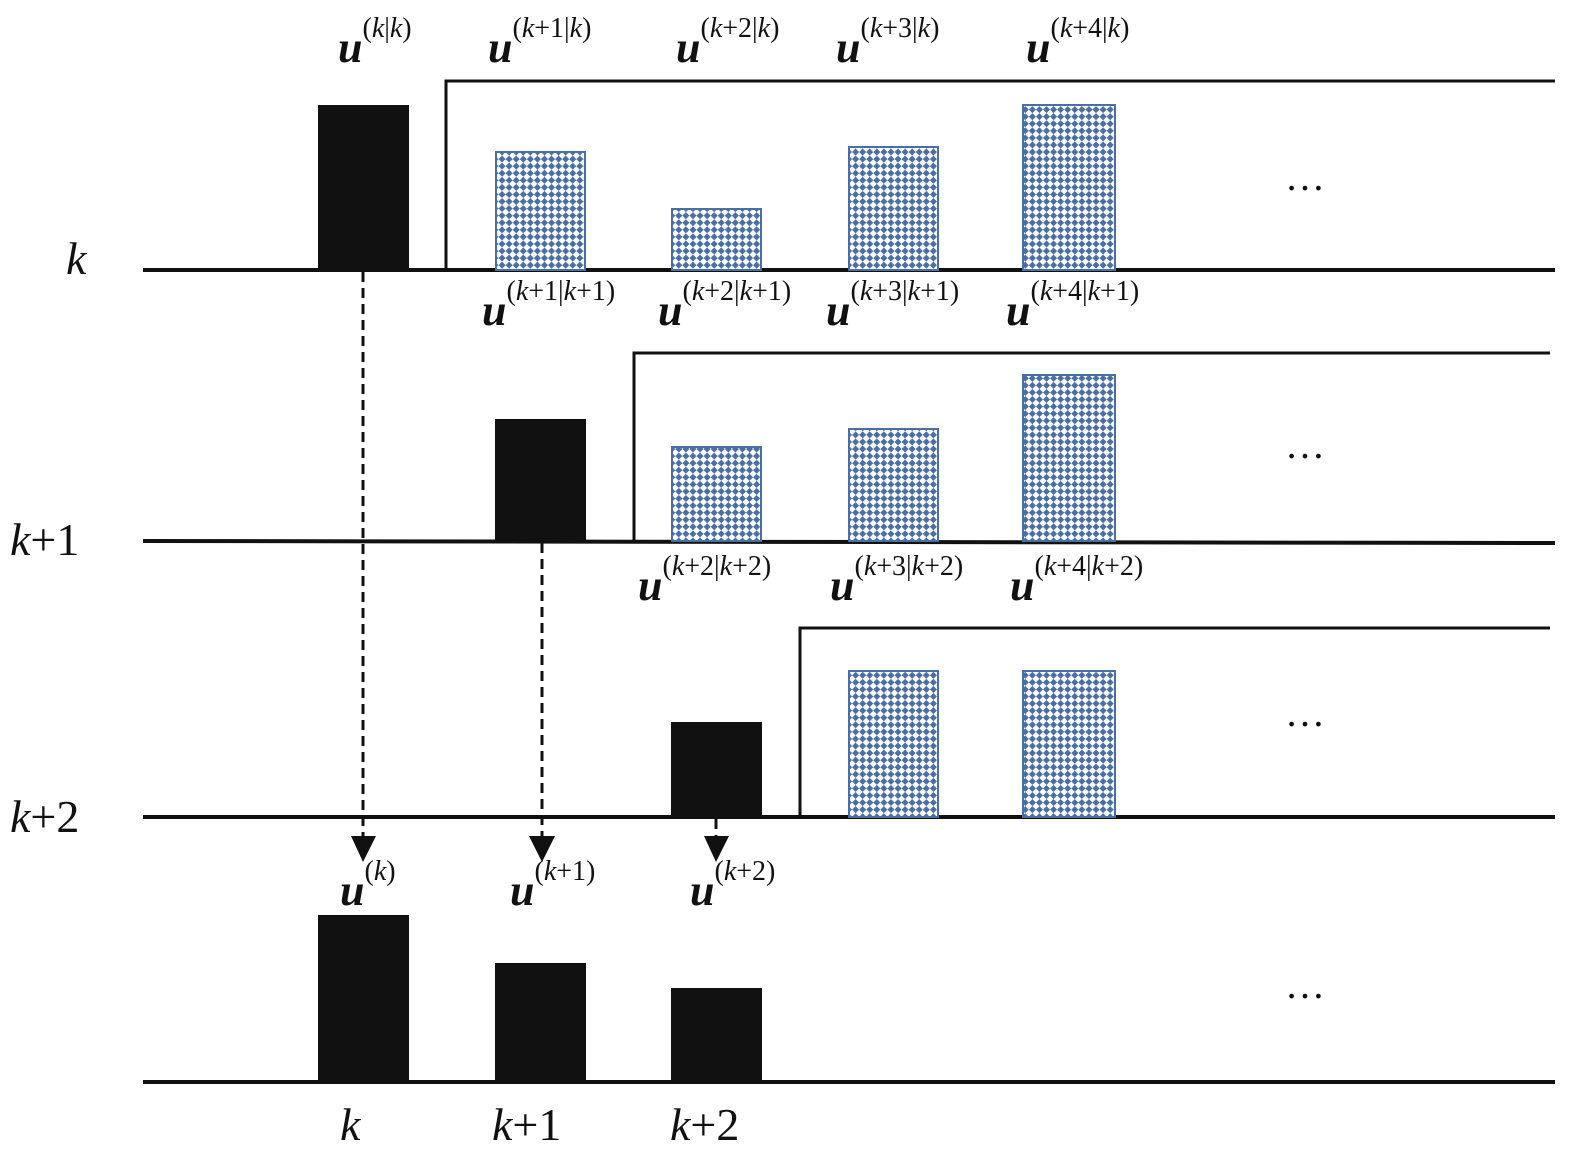 Image resolution: width=1575 pixels, height=1164 pixels. Describe the element at coordinates (724, 305) in the screenshot. I see `predicted-control-label: u(k+2|k+1)` at that location.